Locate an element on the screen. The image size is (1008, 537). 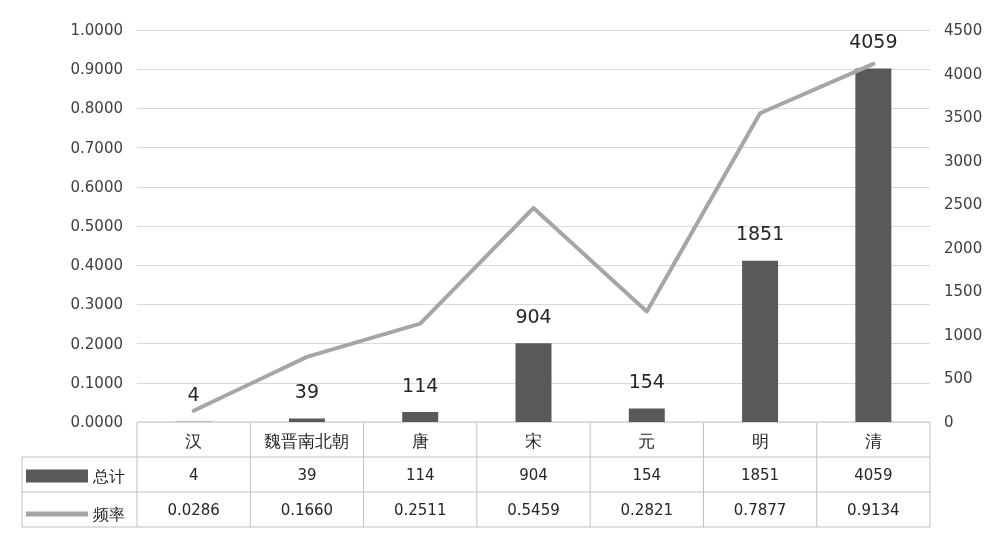
data-label: 0.9134 is located at coordinates (873, 509).